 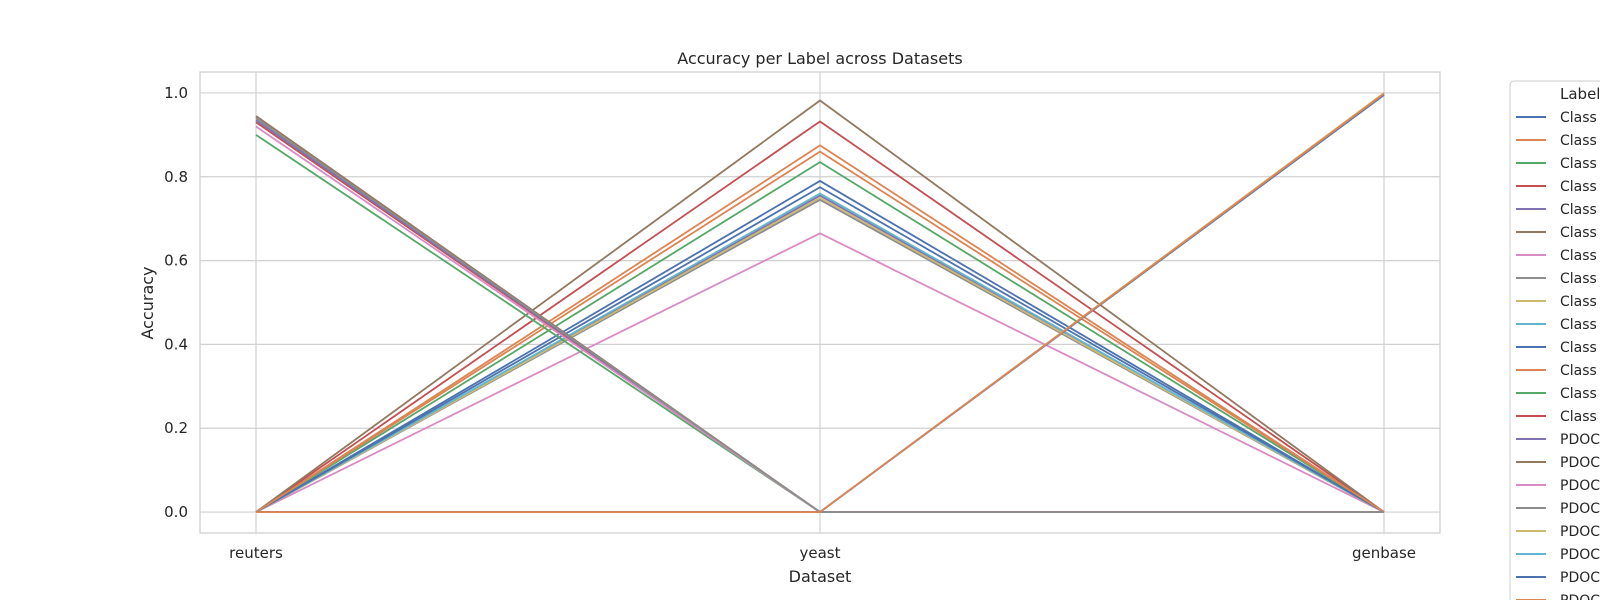 I want to click on x-tick-label: yeast, so click(x=820, y=553).